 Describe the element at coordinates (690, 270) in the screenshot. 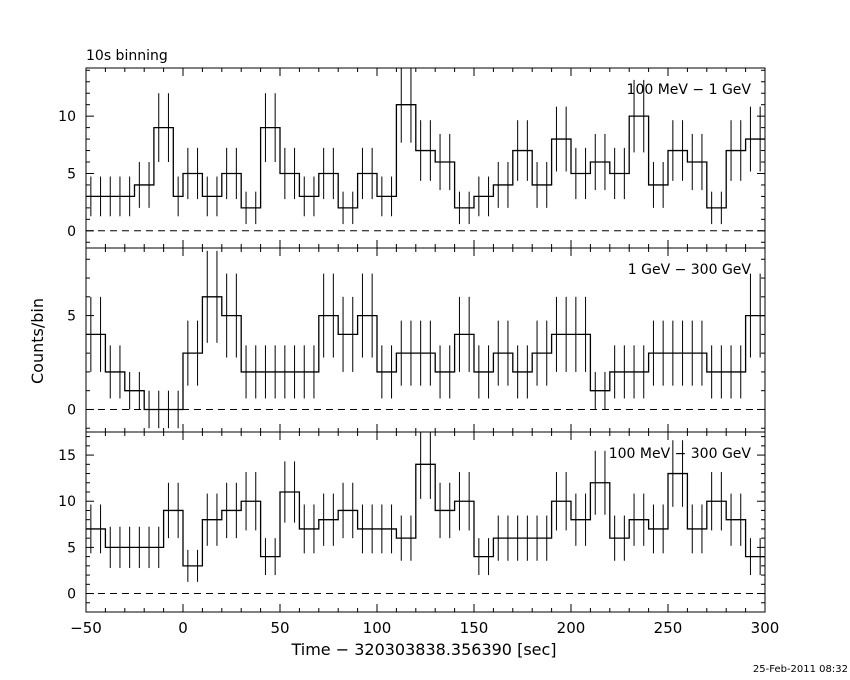

I see `panel-energy-label: 1 GeV − 300 GeV` at that location.